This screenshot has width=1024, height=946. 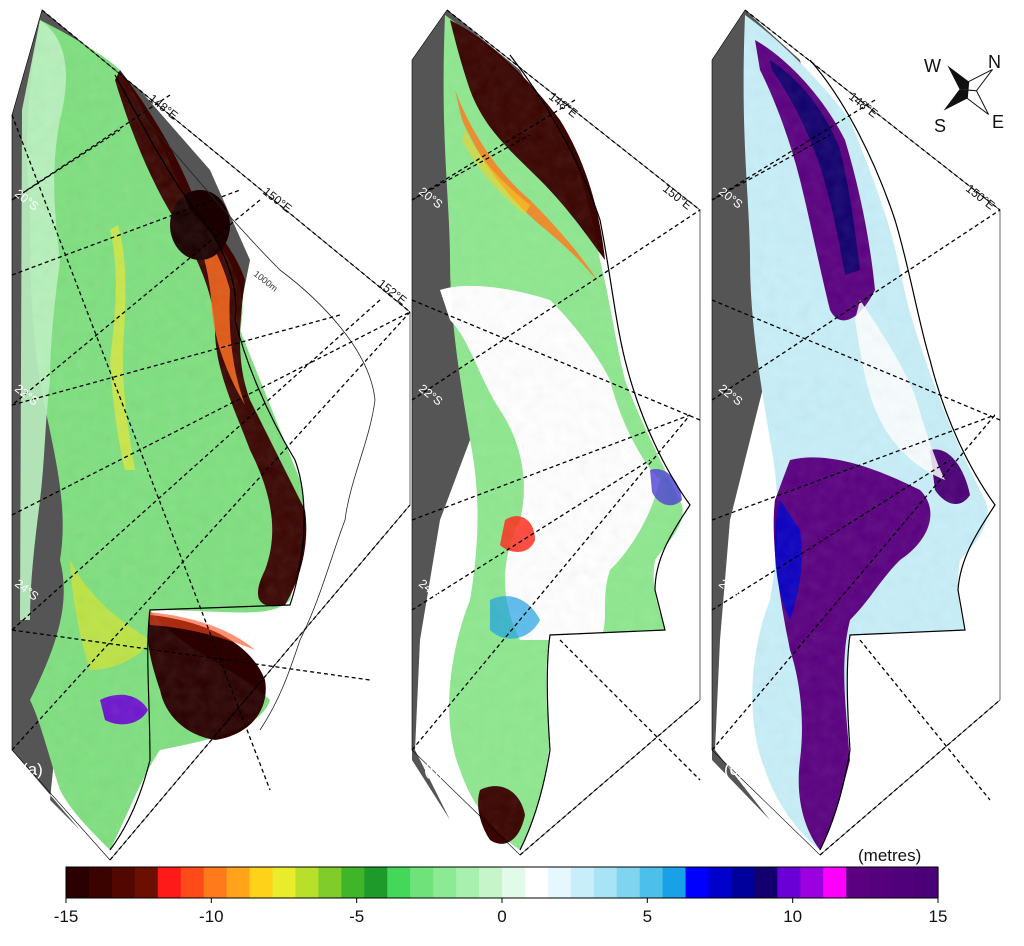 I want to click on colorbar-tick-label: 15, so click(x=938, y=916).